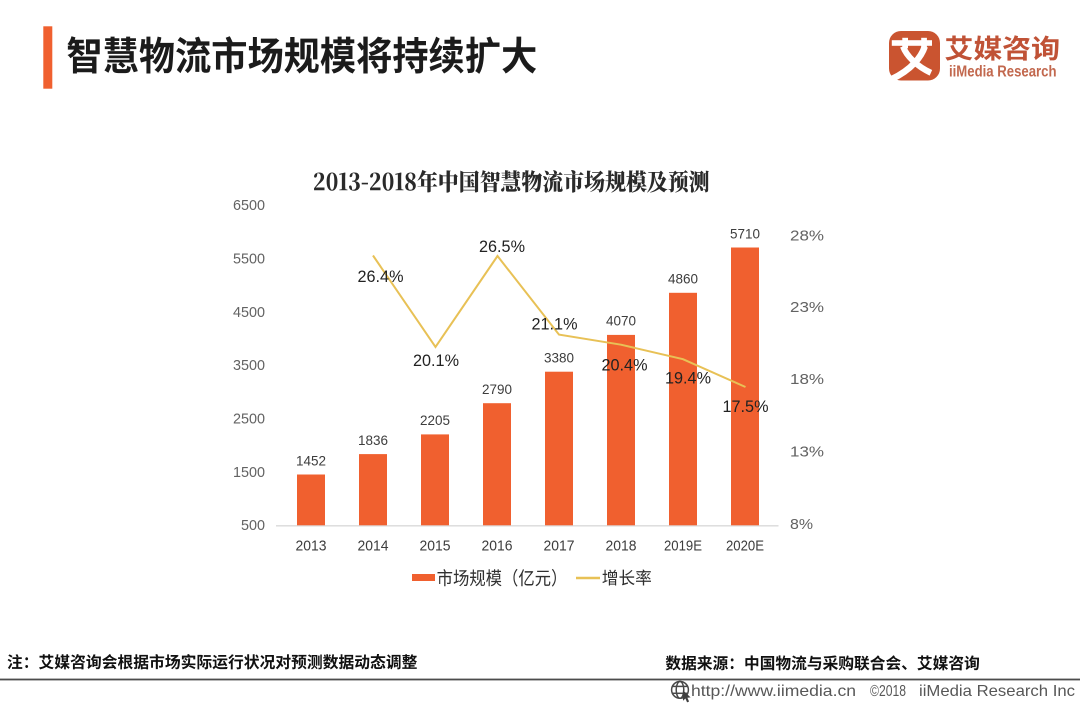 The height and width of the screenshot is (703, 1080). What do you see at coordinates (253, 525) in the screenshot?
I see `svg-text: 500` at bounding box center [253, 525].